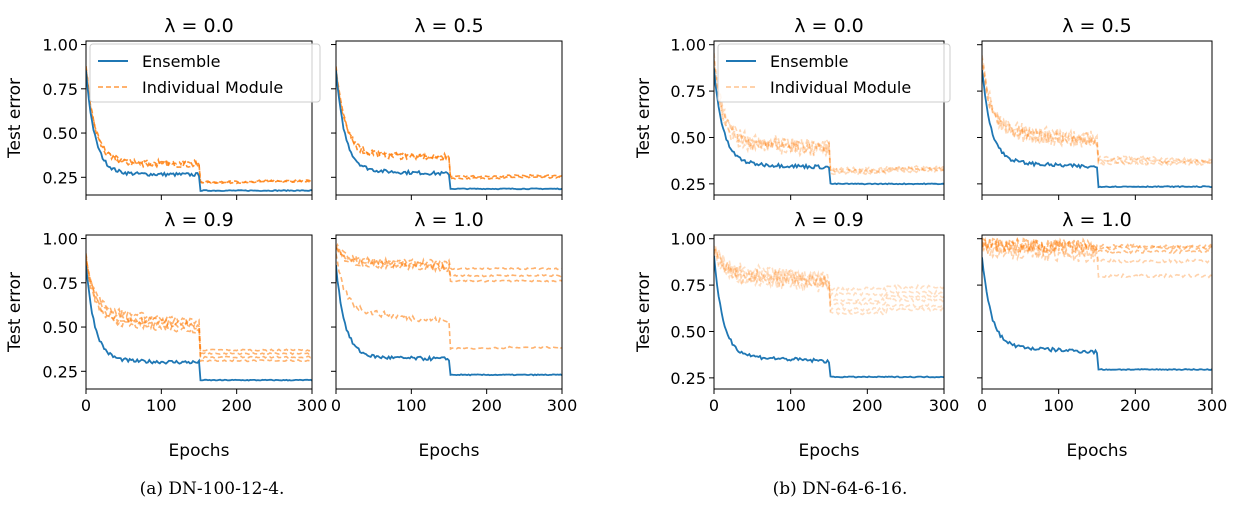 The width and height of the screenshot is (1236, 513). I want to click on subplot: λ = 1.0 0 100 200 300 Epochs, so click(454, 335).